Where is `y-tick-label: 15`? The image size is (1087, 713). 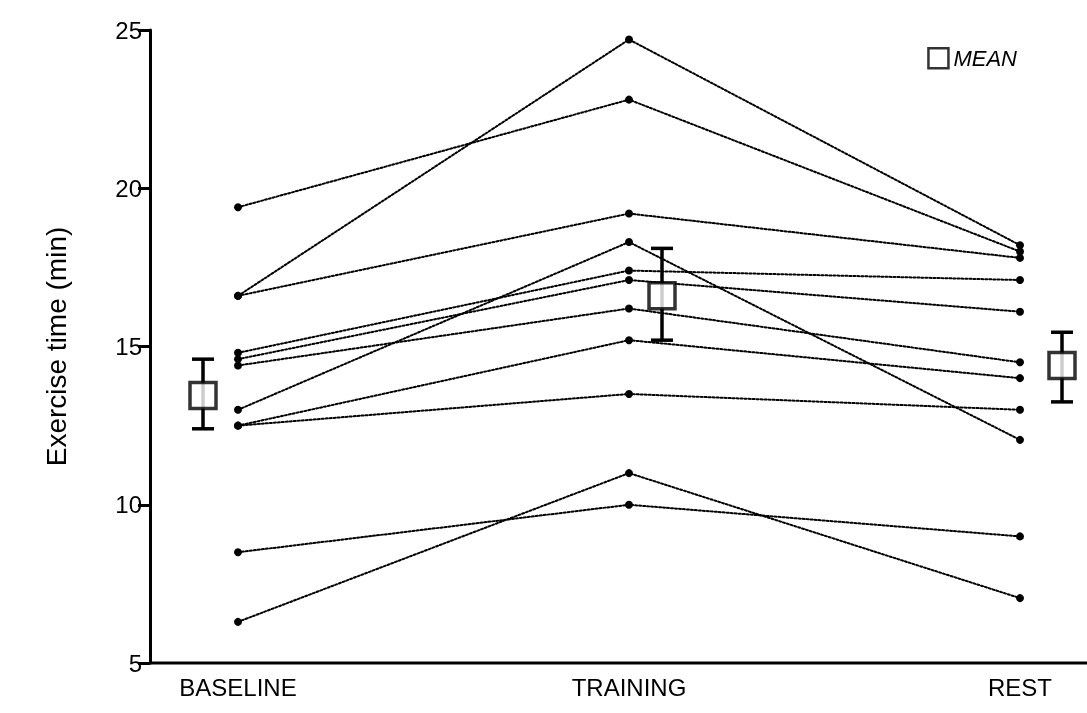
y-tick-label: 15 is located at coordinates (128, 346).